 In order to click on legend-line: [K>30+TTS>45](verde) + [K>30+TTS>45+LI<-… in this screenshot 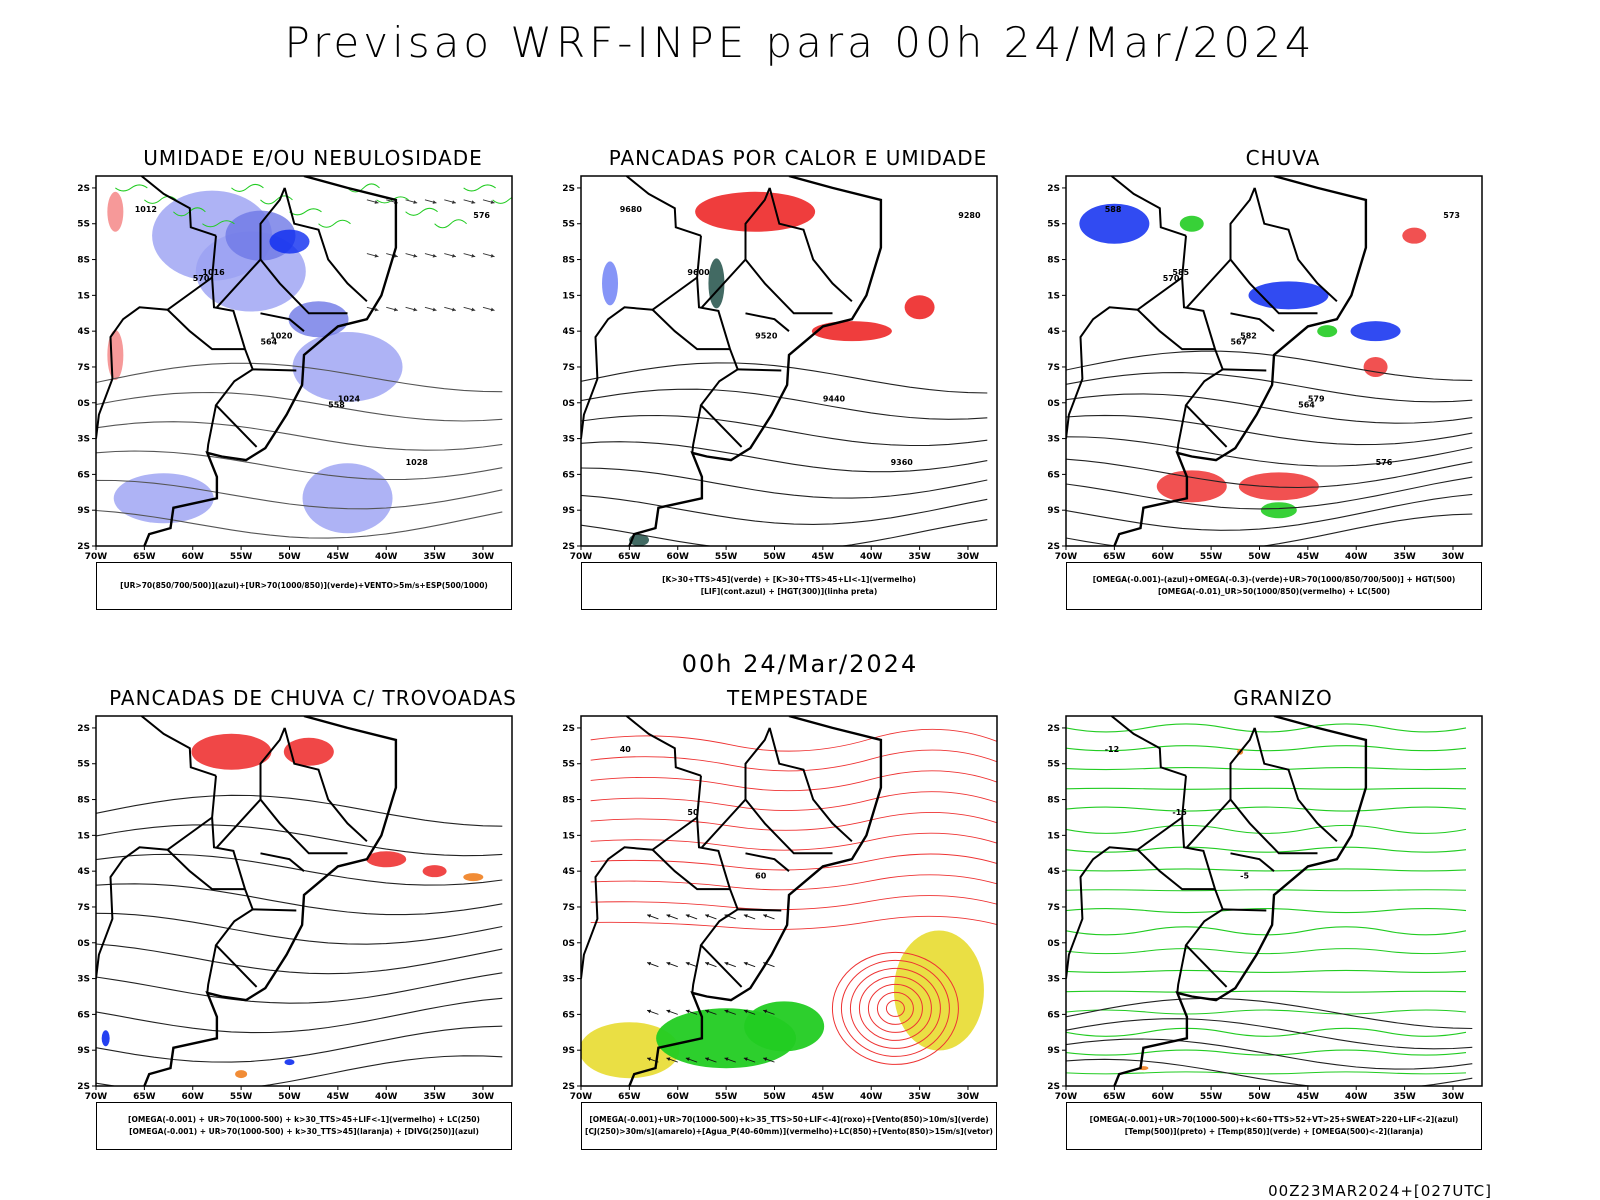, I will do `click(789, 579)`.